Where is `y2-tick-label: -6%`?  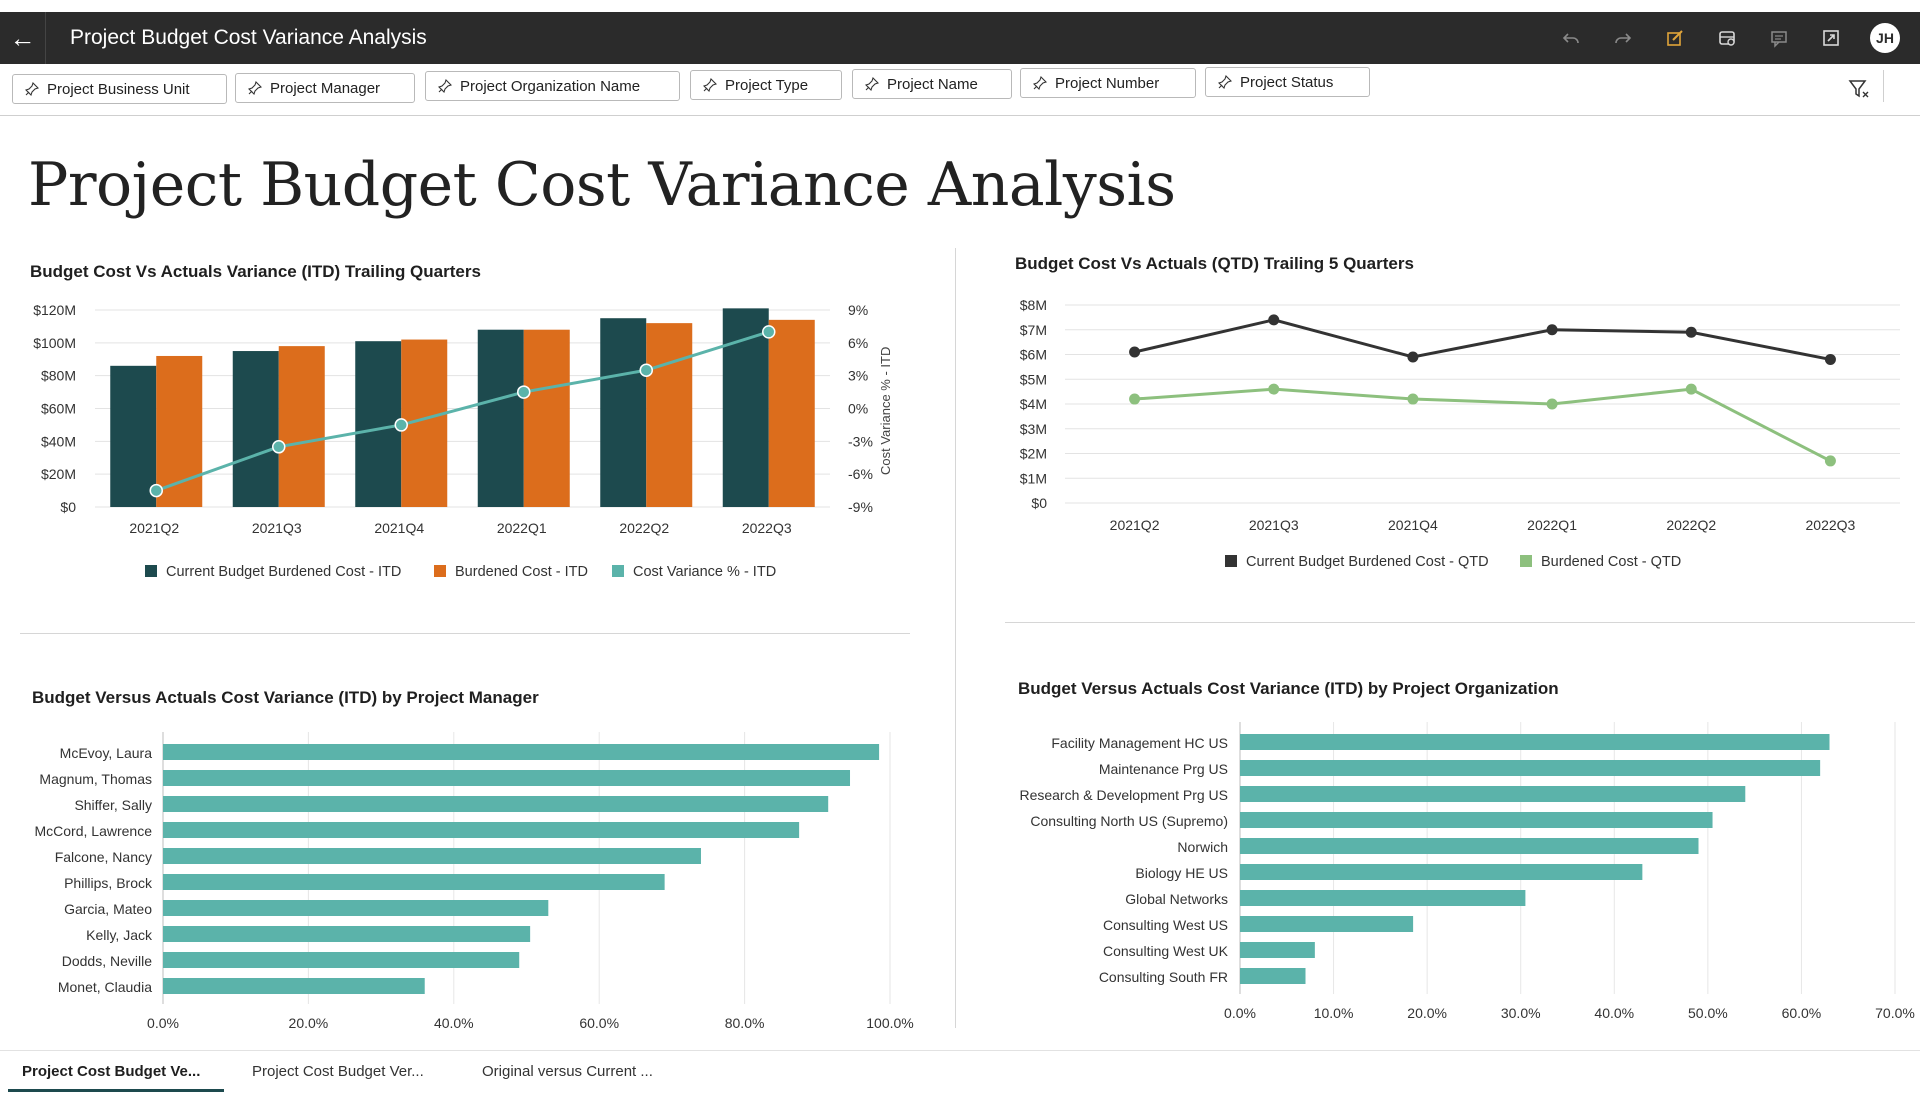
y2-tick-label: -6% is located at coordinates (860, 474).